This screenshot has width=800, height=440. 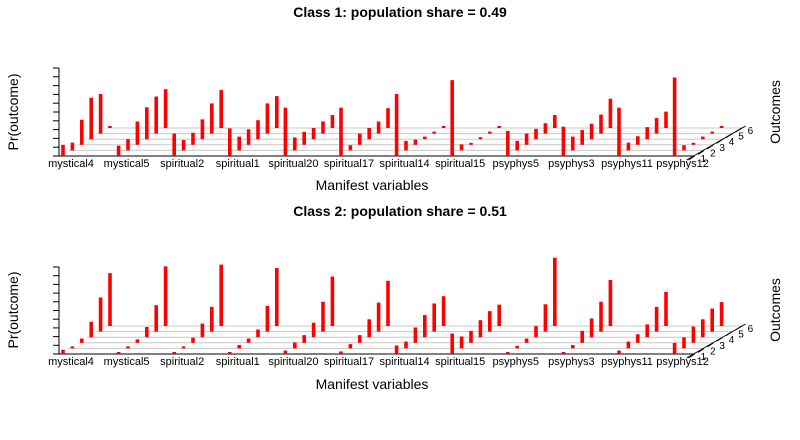 I want to click on chart-title: Class 1: population share = 0.49, so click(x=400, y=12).